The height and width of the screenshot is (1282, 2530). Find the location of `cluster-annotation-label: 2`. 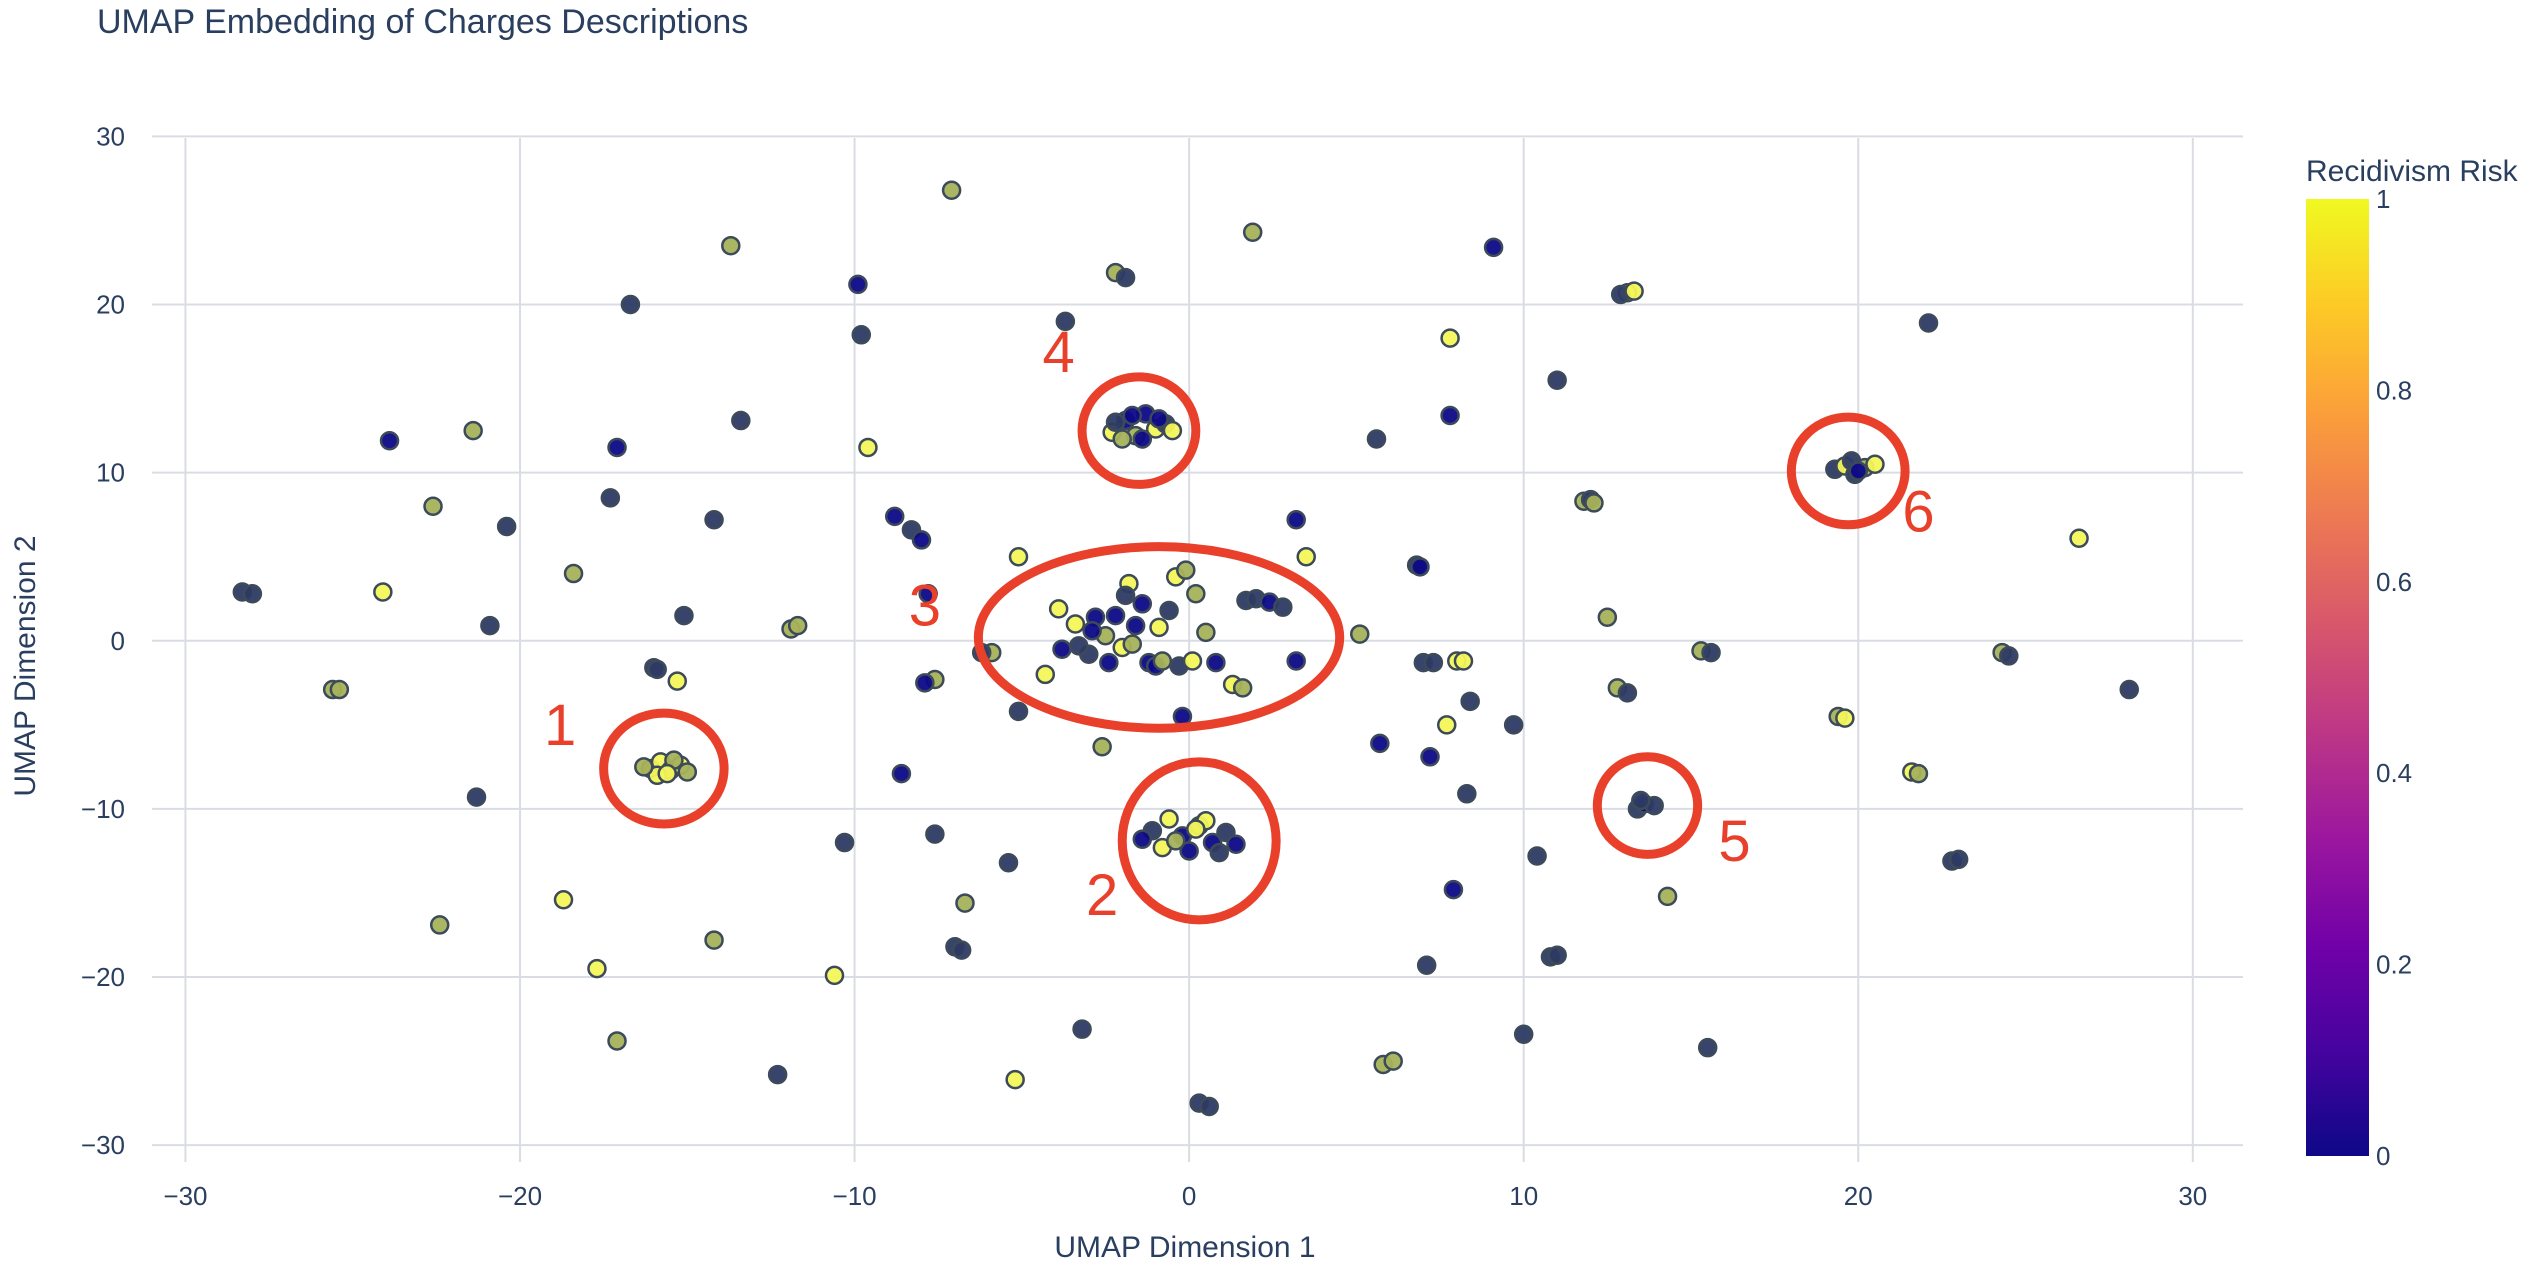

cluster-annotation-label: 2 is located at coordinates (1102, 895).